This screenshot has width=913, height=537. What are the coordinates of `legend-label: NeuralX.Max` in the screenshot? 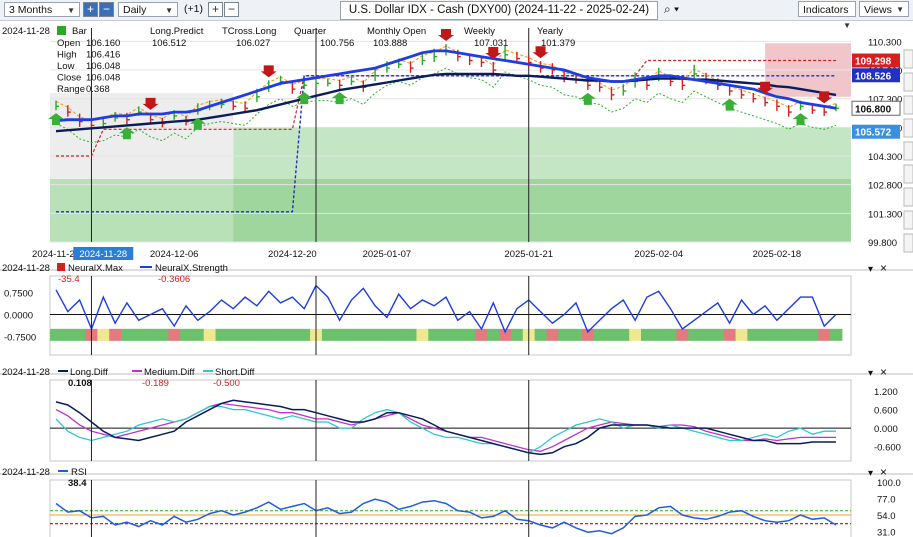 It's located at (95, 268).